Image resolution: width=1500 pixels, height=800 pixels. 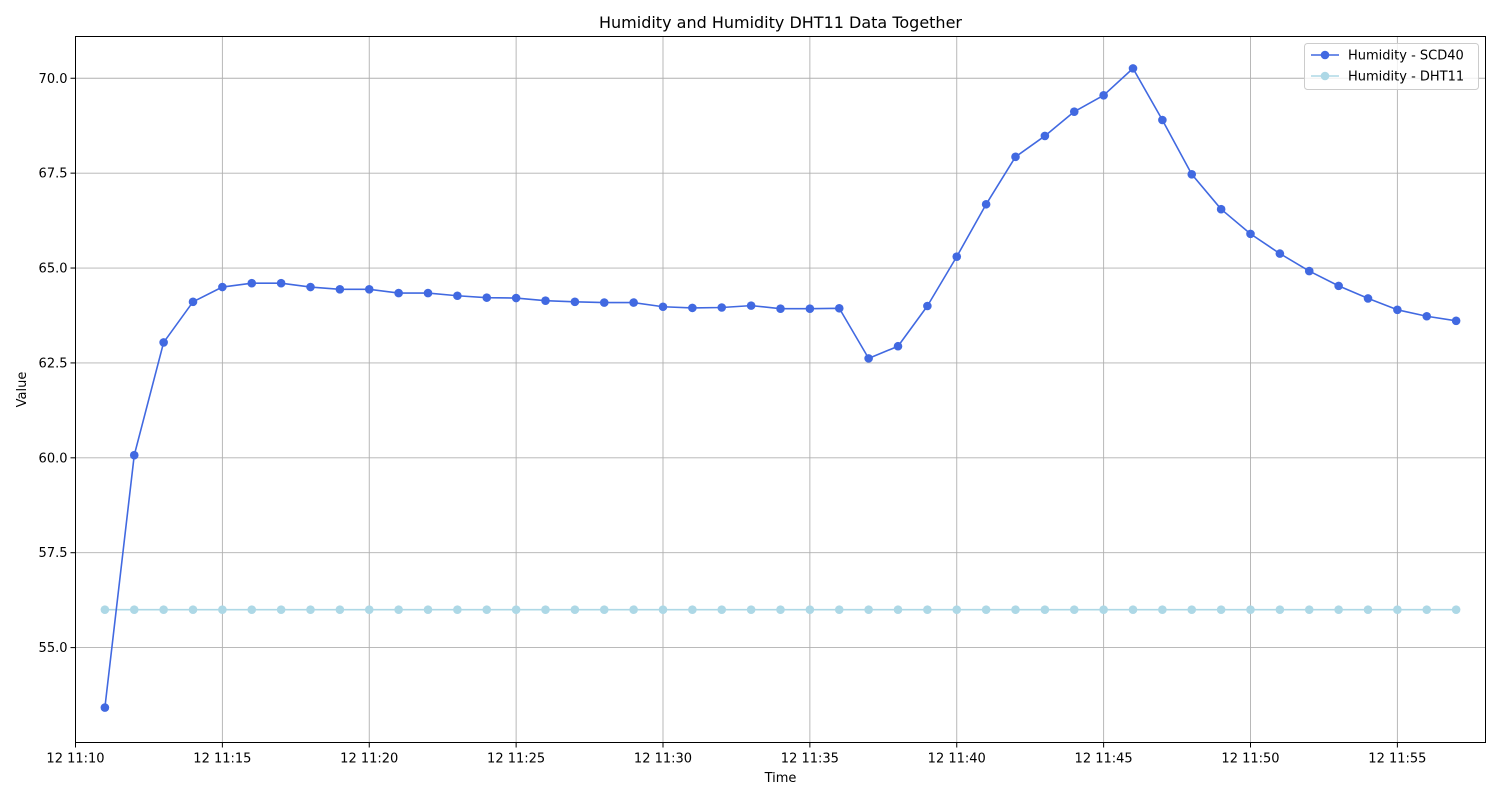 I want to click on legend-label: Humidity - DHT11, so click(x=1406, y=77).